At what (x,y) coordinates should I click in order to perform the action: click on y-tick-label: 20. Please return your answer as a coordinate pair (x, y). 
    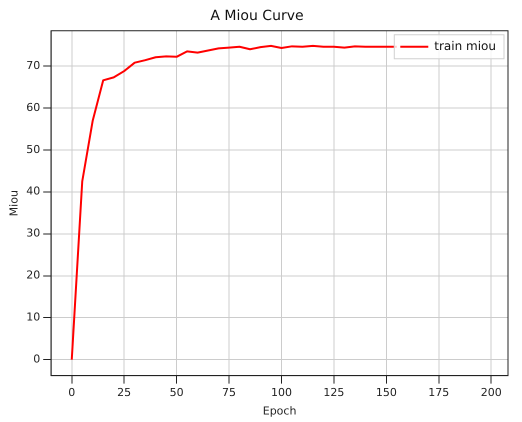
    Looking at the image, I should click on (33, 275).